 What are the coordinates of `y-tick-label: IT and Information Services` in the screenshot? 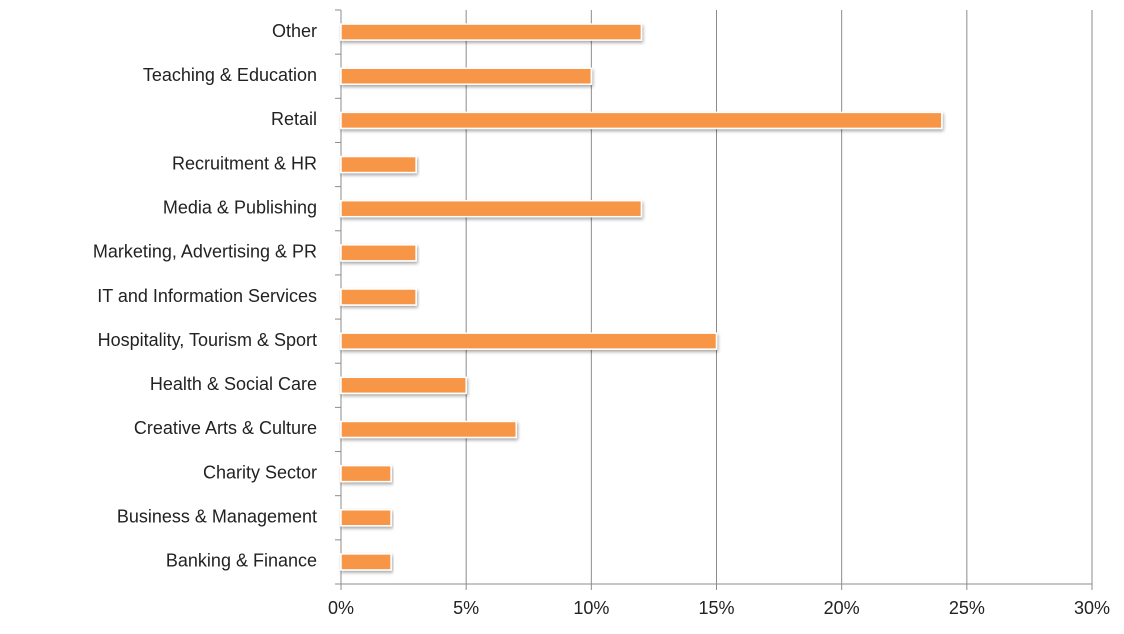 It's located at (207, 296).